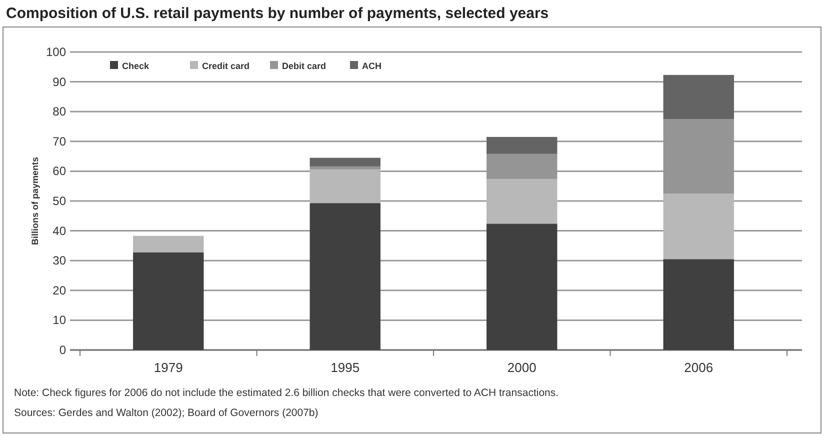 The height and width of the screenshot is (436, 827). Describe the element at coordinates (59, 231) in the screenshot. I see `y-tick-label: 40` at that location.